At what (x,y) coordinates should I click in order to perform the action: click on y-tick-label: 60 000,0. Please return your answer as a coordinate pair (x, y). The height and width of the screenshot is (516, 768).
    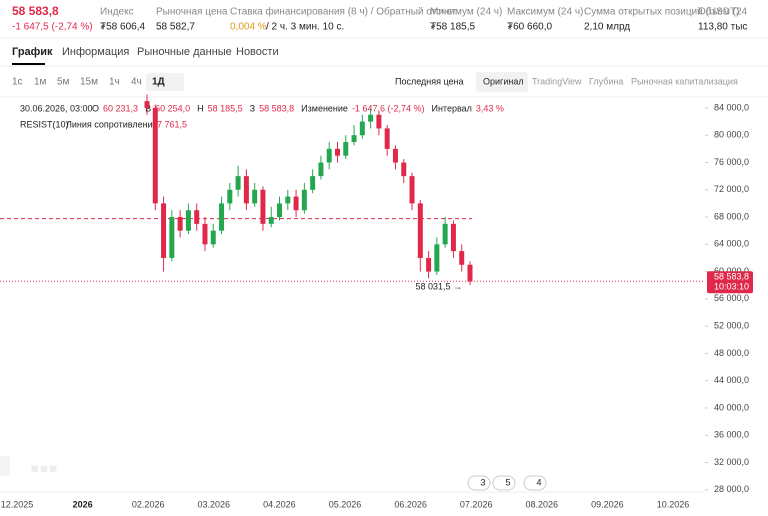
    Looking at the image, I should click on (731, 271).